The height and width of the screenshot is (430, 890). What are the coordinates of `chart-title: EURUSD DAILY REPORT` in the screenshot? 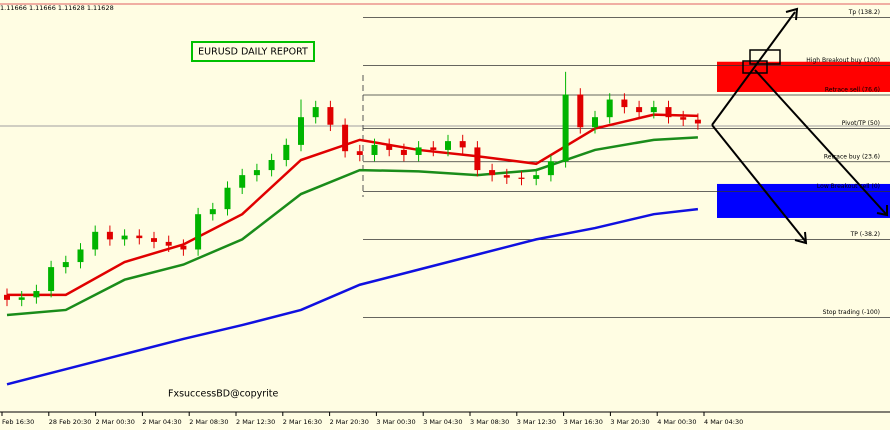 It's located at (253, 52).